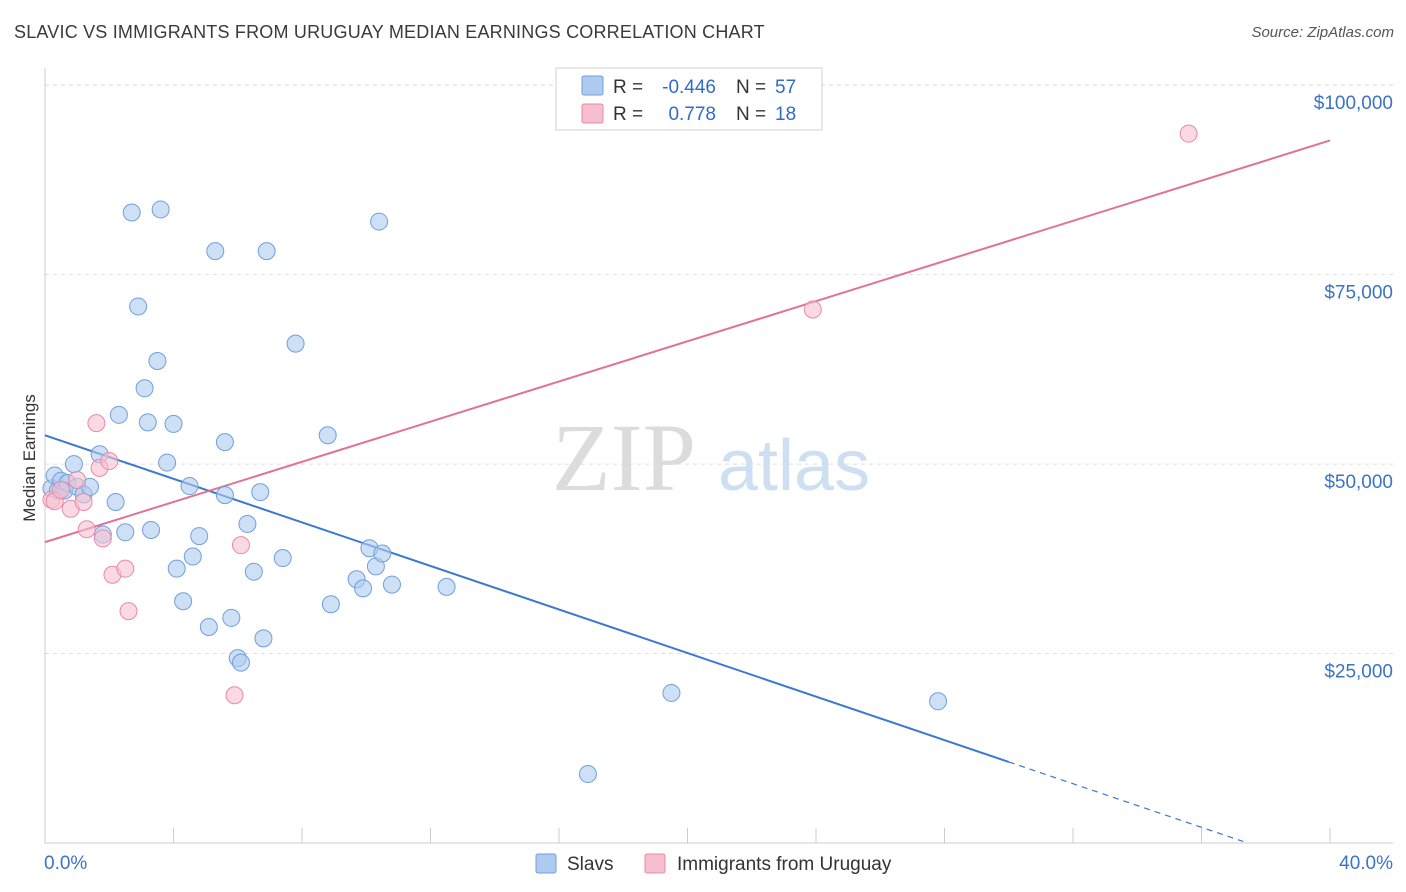 Image resolution: width=1406 pixels, height=892 pixels. What do you see at coordinates (592, 113) in the screenshot?
I see `legend-swatch-uruguay` at bounding box center [592, 113].